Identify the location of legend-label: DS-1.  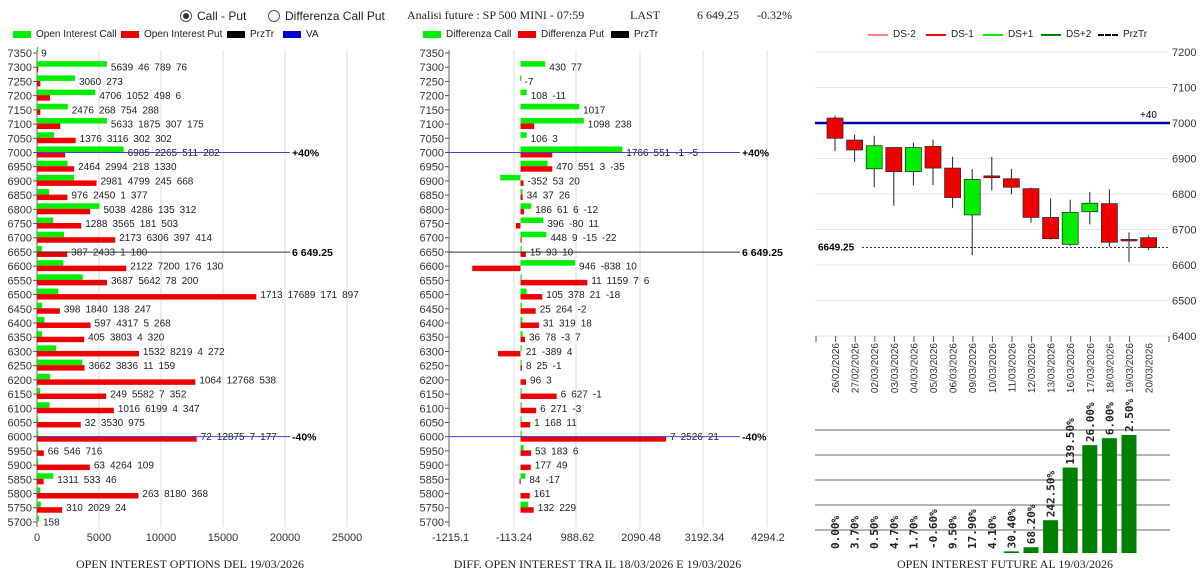
(962, 34).